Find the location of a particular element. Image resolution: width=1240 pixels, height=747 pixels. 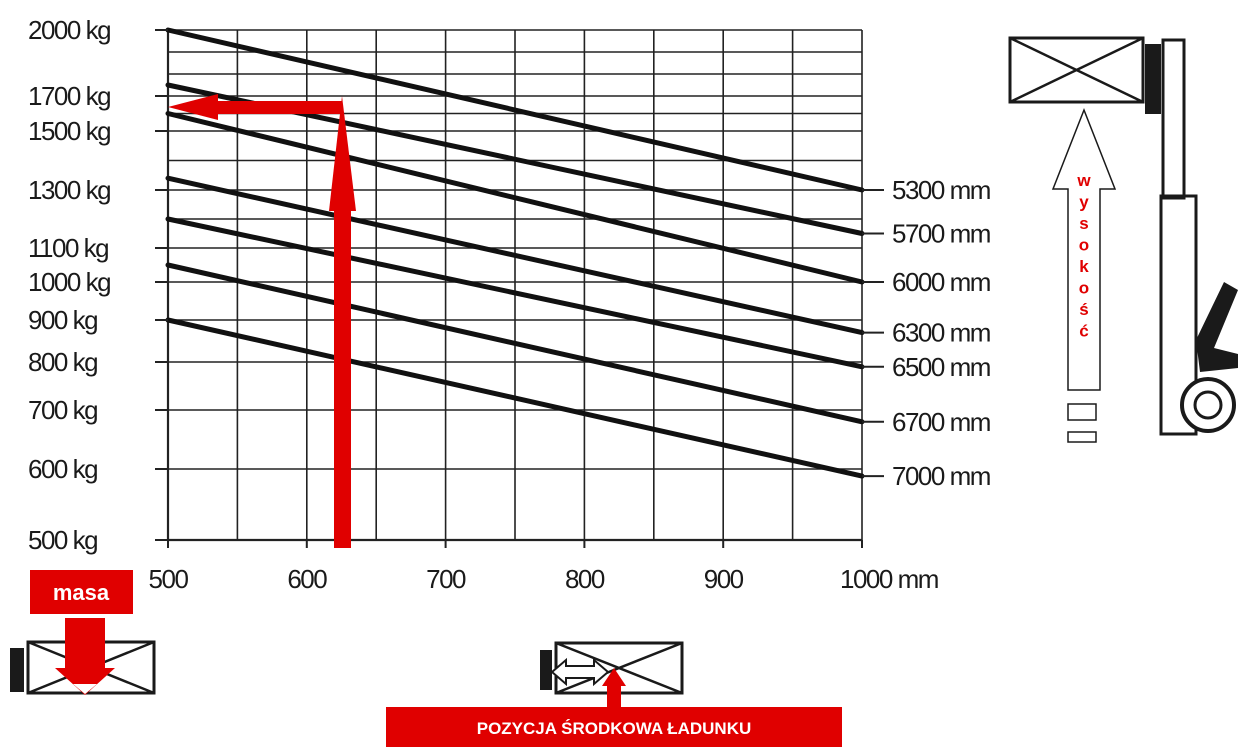

mass-label: masa is located at coordinates (81, 592).